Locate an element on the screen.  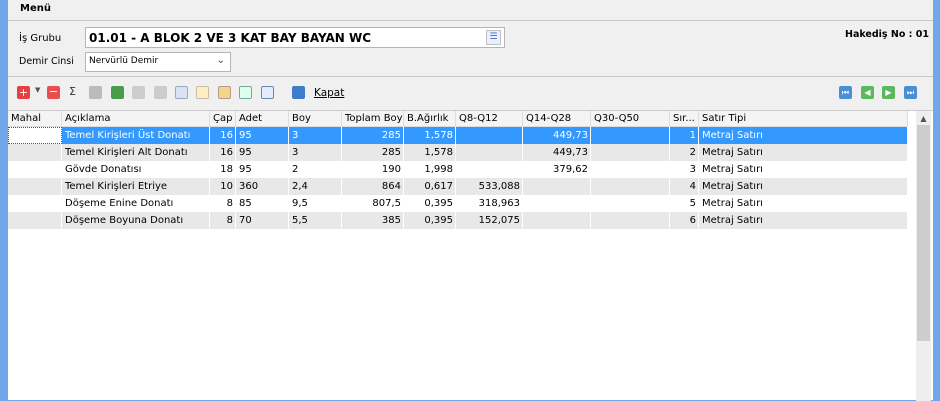
table-cell: 152,075 is located at coordinates (489, 220).